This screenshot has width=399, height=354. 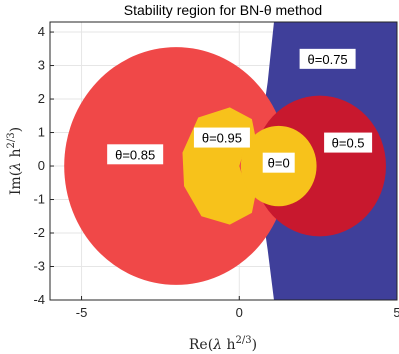 I want to click on y-tick-label: -2, so click(x=39, y=232).